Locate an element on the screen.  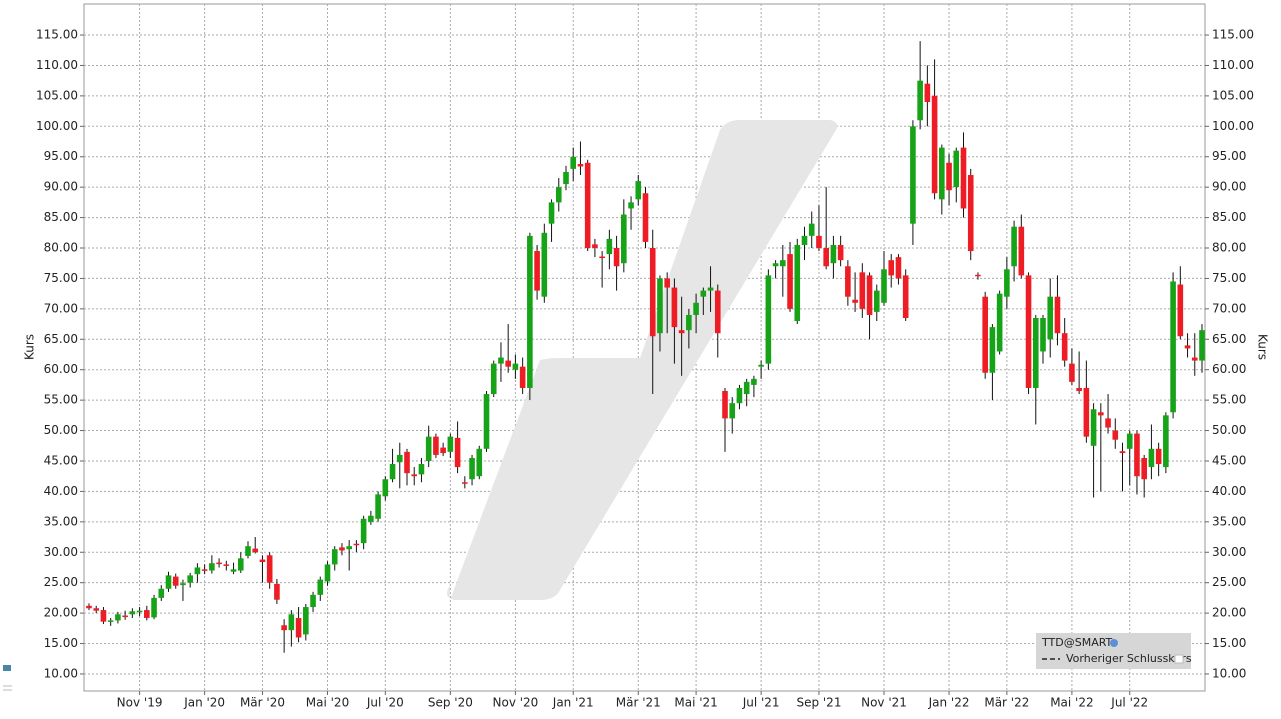
x-tick-label: Sep '21 is located at coordinates (818, 703).